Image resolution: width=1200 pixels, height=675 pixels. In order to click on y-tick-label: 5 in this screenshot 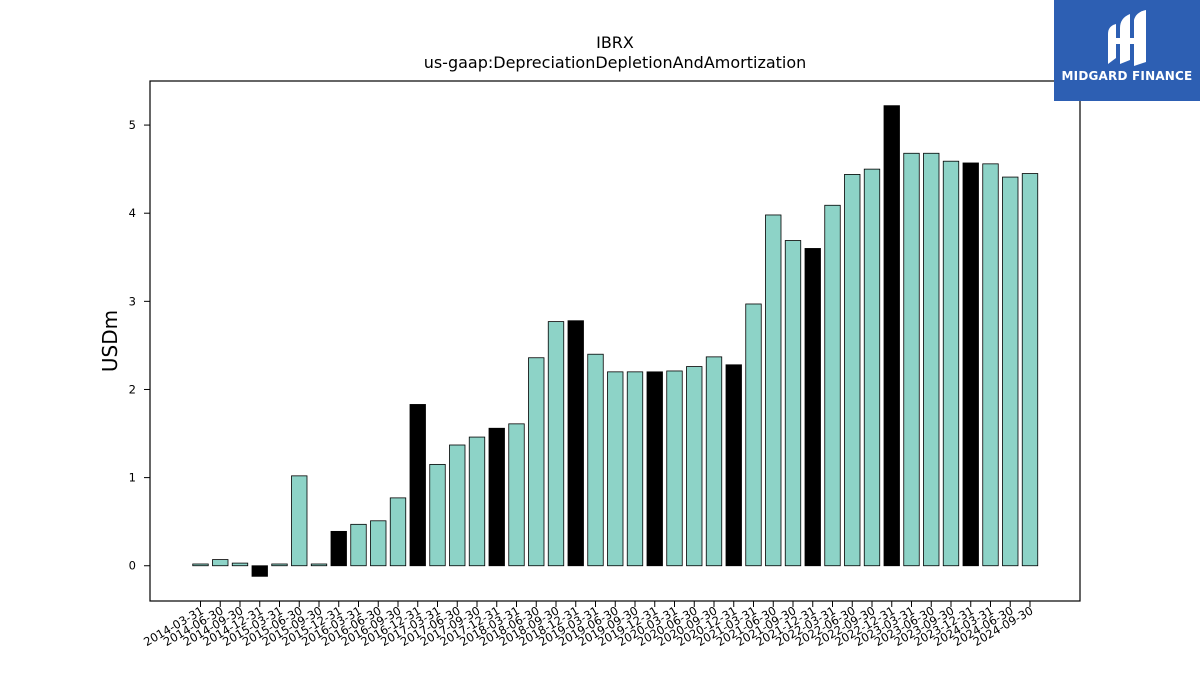, I will do `click(132, 125)`.